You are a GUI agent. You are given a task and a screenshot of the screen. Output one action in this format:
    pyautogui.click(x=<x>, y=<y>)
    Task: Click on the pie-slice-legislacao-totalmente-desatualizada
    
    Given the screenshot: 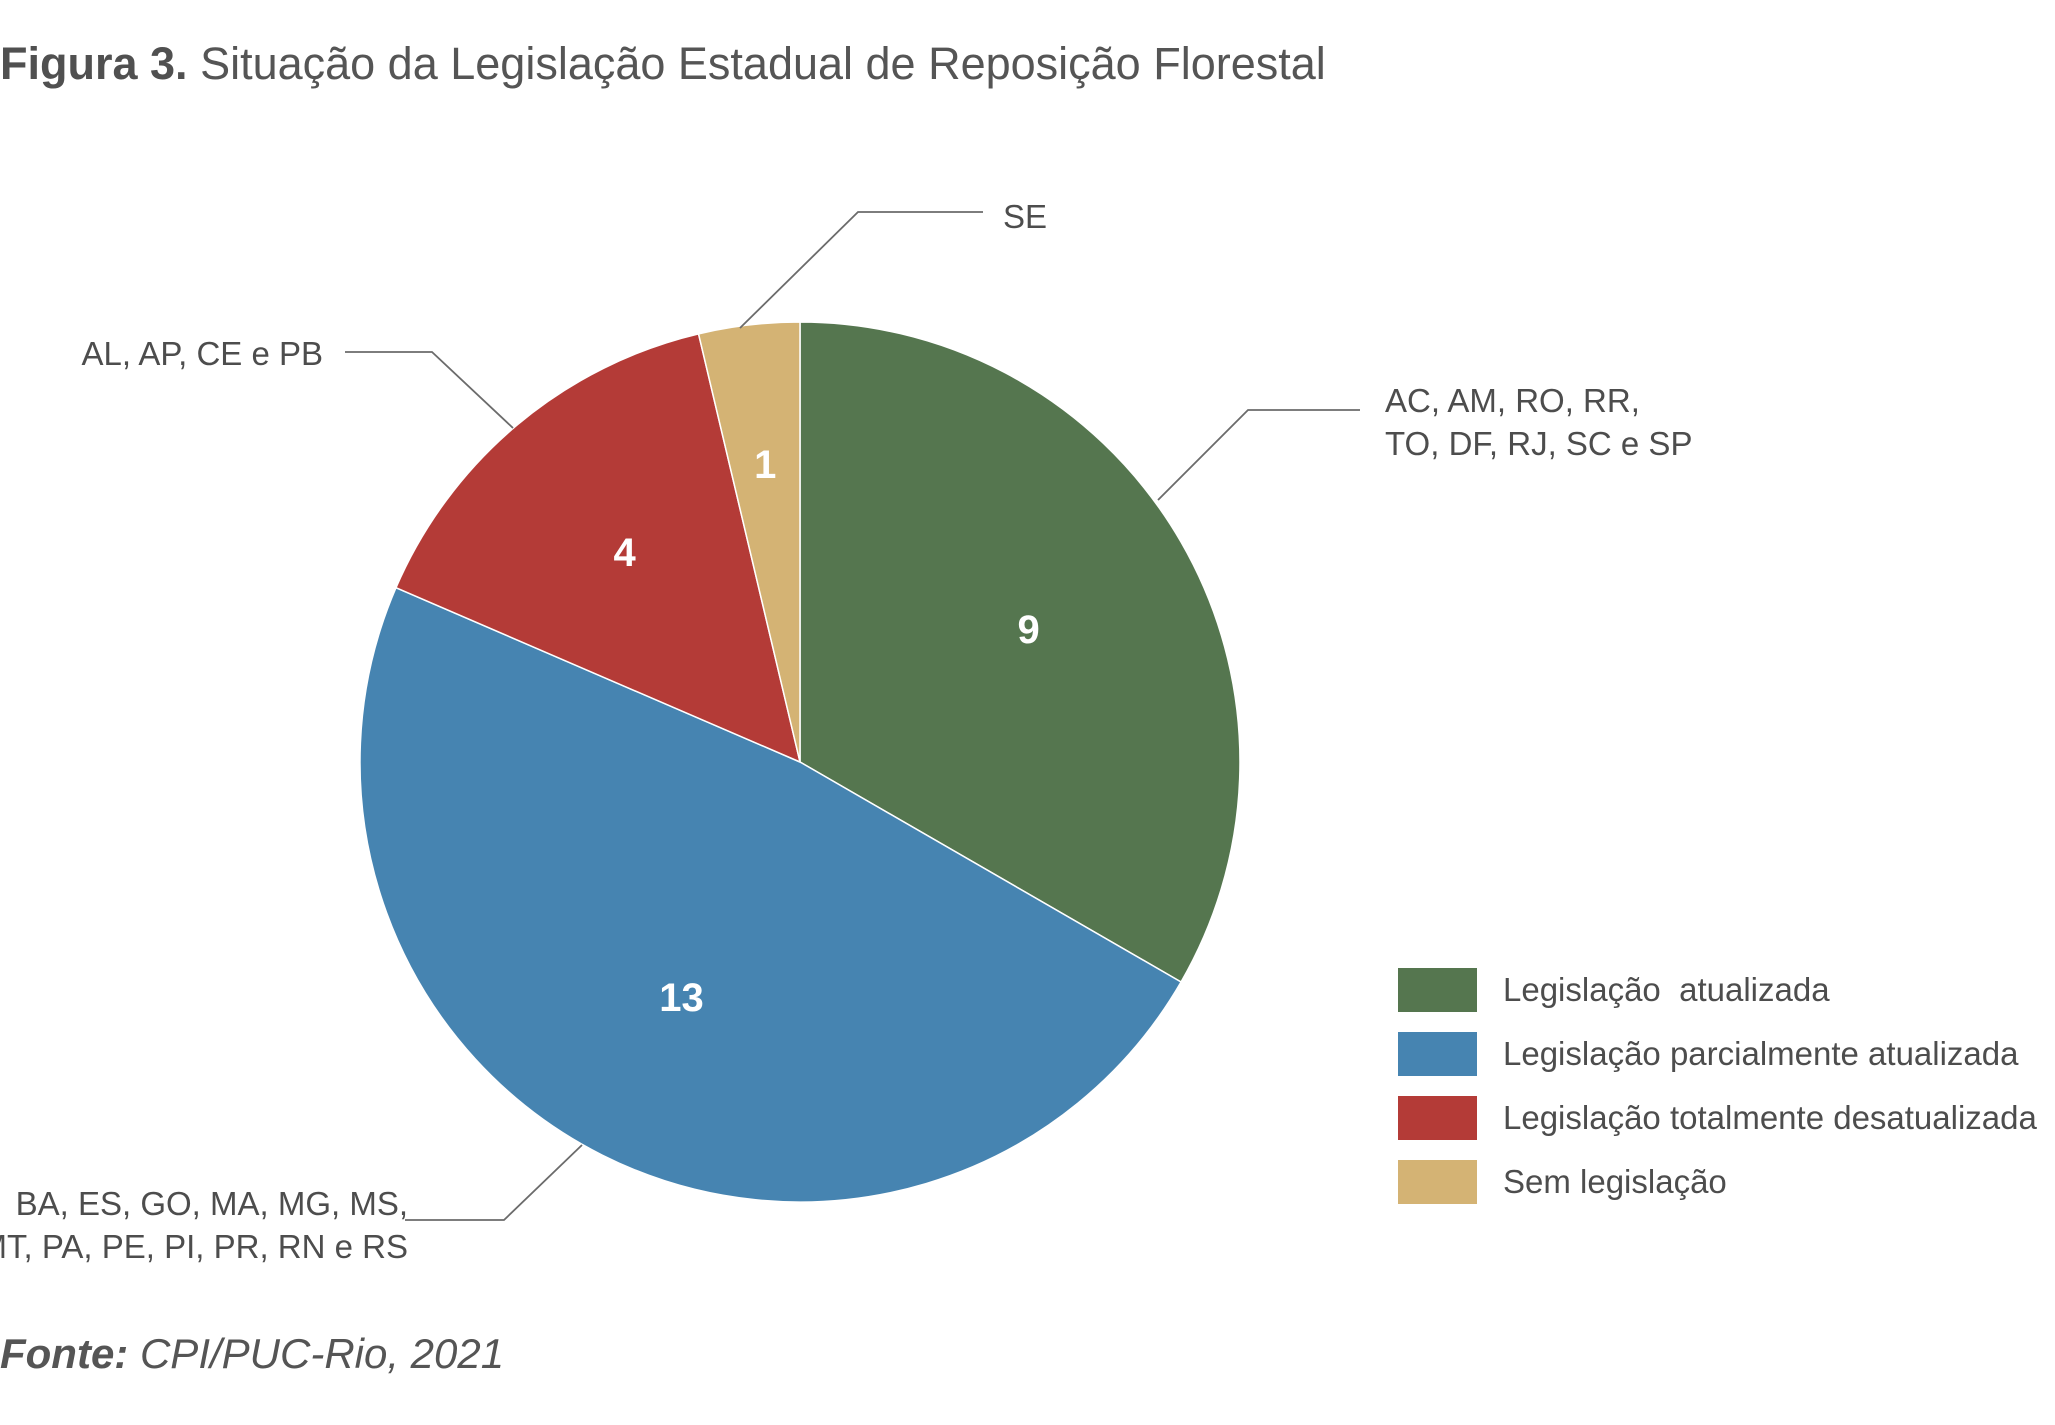 What is the action you would take?
    pyautogui.click(x=598, y=548)
    